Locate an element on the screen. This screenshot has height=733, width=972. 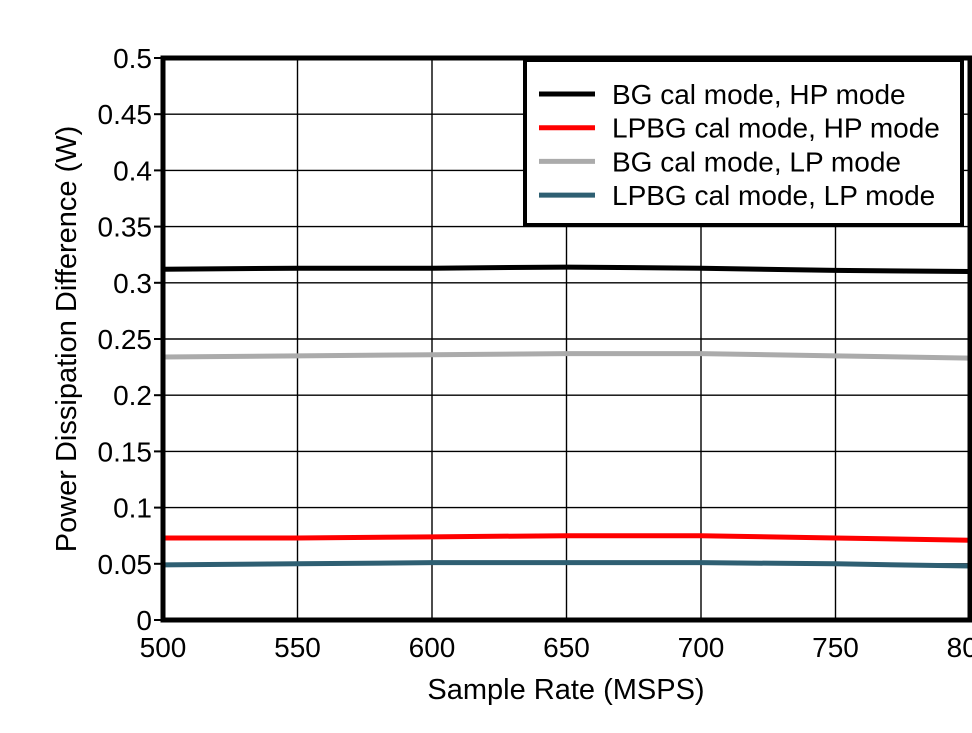
legend-label: BG cal mode, HP mode is located at coordinates (759, 94).